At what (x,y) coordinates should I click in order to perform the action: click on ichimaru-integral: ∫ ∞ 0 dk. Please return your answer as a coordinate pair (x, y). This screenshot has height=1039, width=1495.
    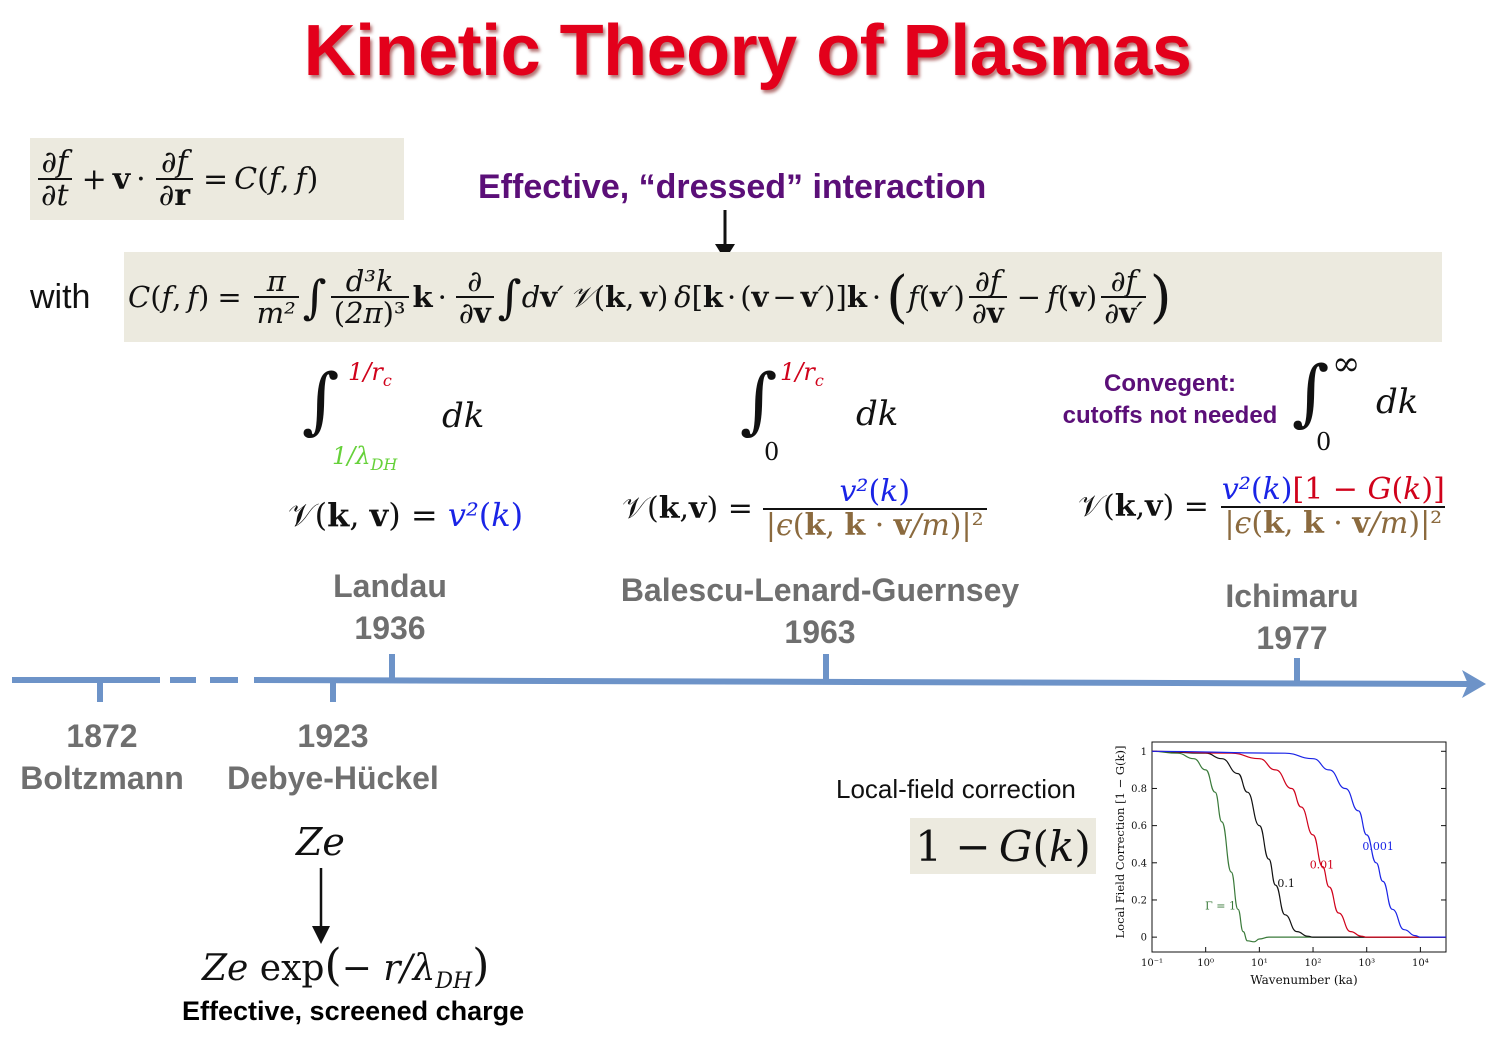
    Looking at the image, I should click on (1355, 400).